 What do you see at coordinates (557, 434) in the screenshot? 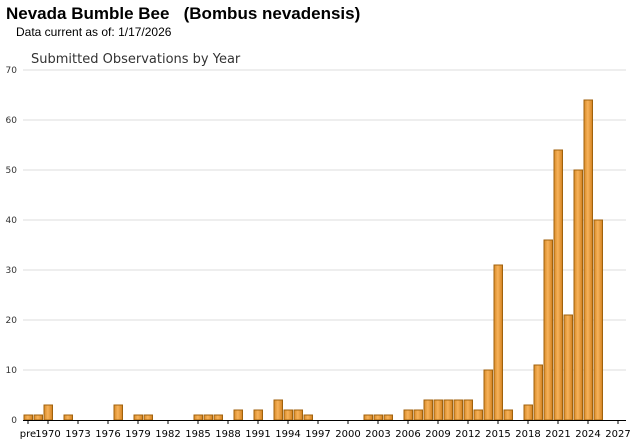
I see `x-tick-label: 2021` at bounding box center [557, 434].